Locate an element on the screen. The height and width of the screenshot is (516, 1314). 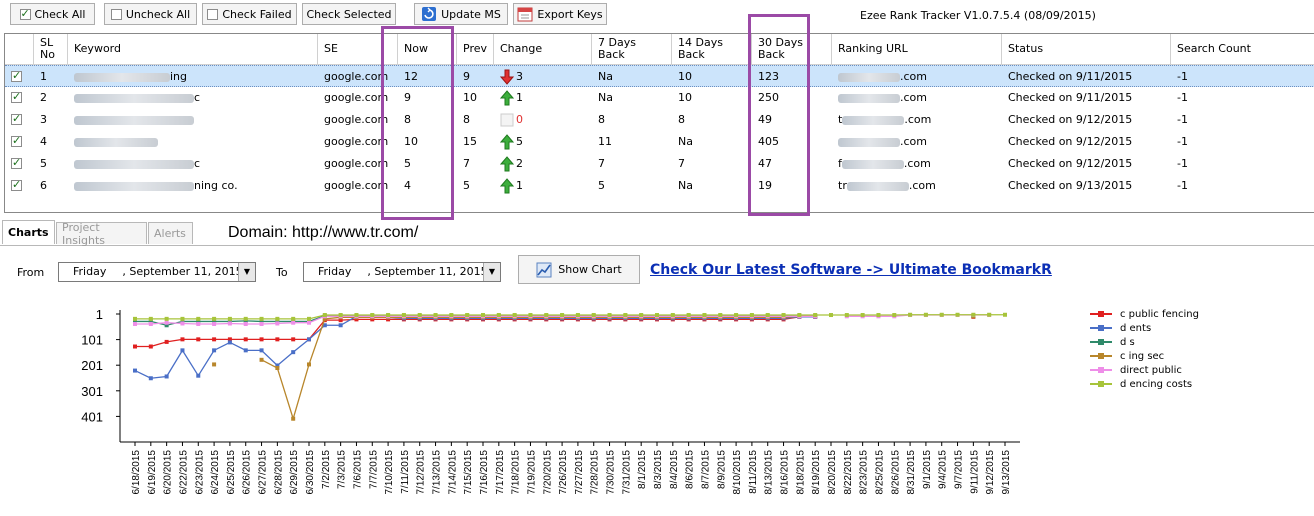
cell-change: 0 is located at coordinates (511, 120).